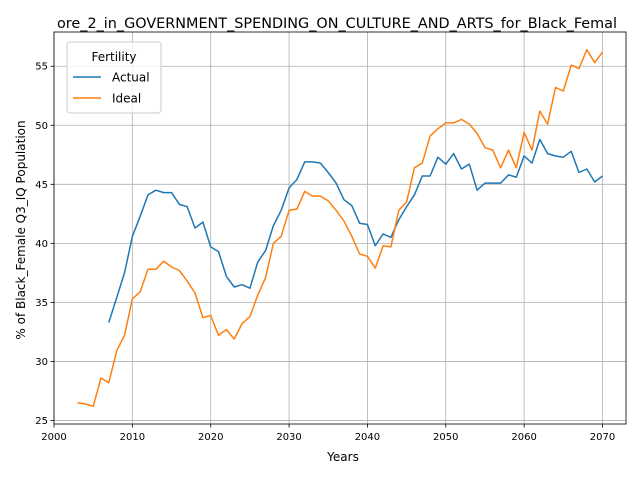 This screenshot has height=480, width=640. I want to click on y-tick-label: 25, so click(41, 421).